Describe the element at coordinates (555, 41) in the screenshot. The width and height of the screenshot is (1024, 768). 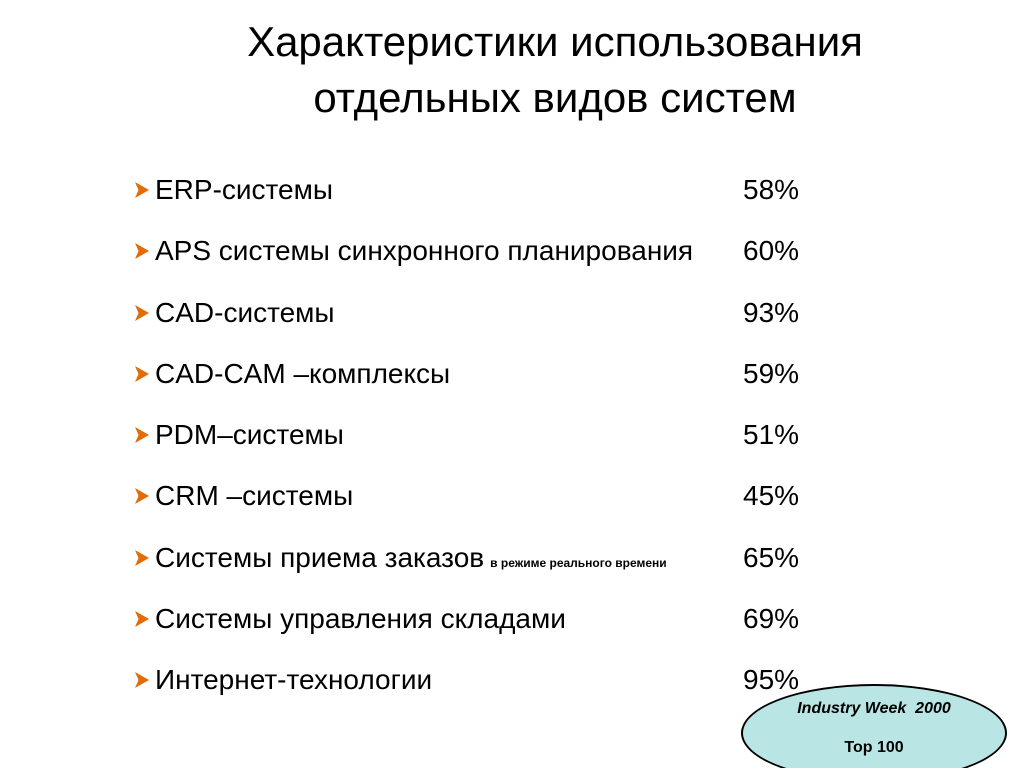
I see `title-line-1: Характеристики использования` at that location.